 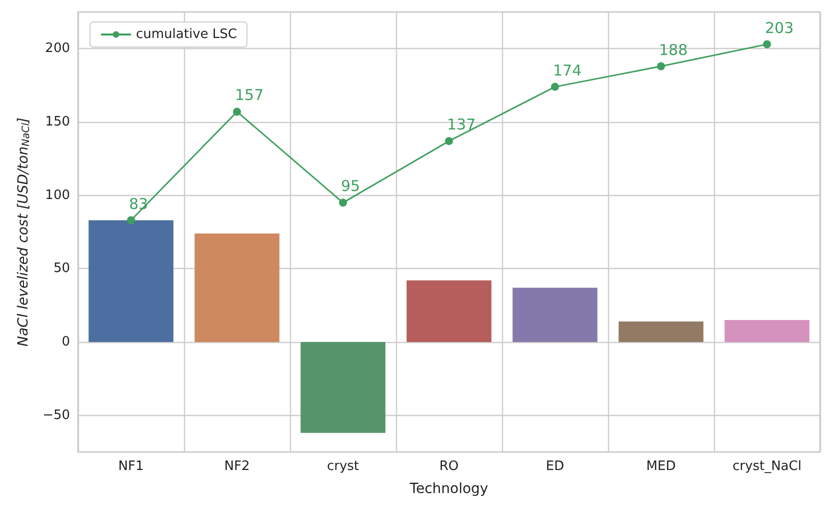 What do you see at coordinates (567, 70) in the screenshot?
I see `data-label: 174` at bounding box center [567, 70].